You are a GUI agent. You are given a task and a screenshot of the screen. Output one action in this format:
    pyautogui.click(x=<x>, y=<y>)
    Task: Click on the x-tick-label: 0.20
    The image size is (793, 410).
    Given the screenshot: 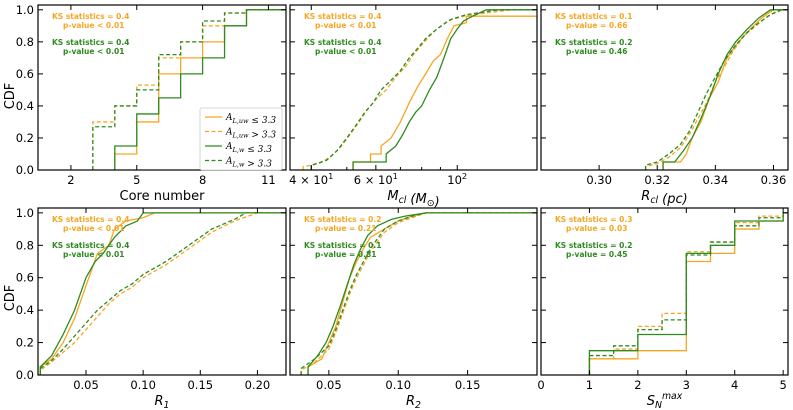 What is the action you would take?
    pyautogui.click(x=258, y=385)
    